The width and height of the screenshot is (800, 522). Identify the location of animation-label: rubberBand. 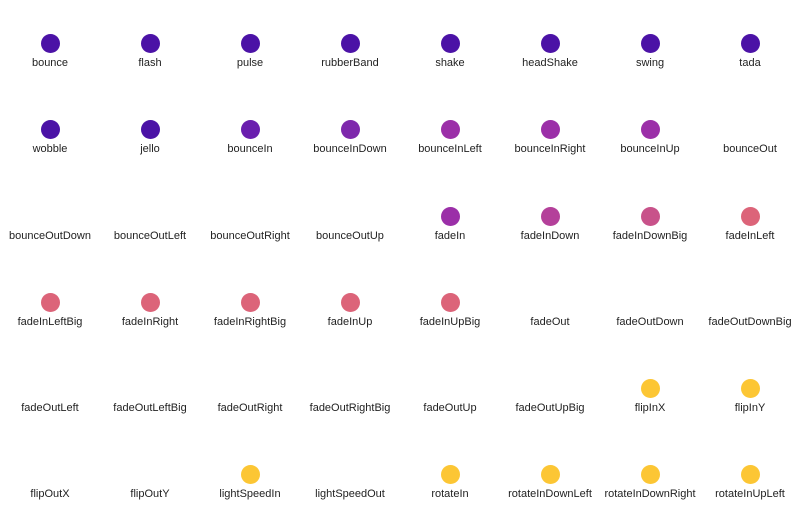
(350, 63).